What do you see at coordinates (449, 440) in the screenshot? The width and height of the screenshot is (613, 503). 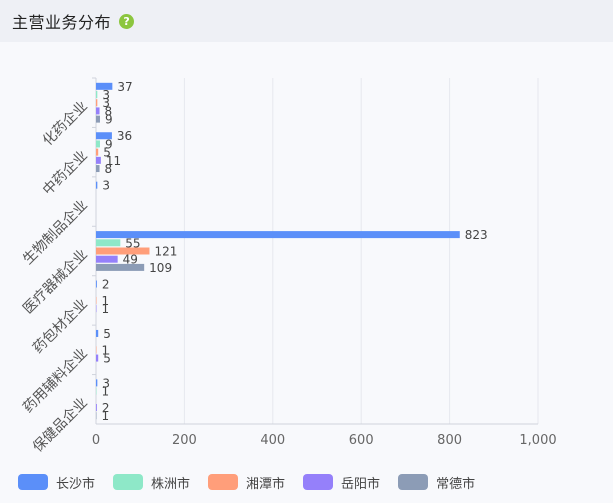 I see `x-tick-label: 800` at bounding box center [449, 440].